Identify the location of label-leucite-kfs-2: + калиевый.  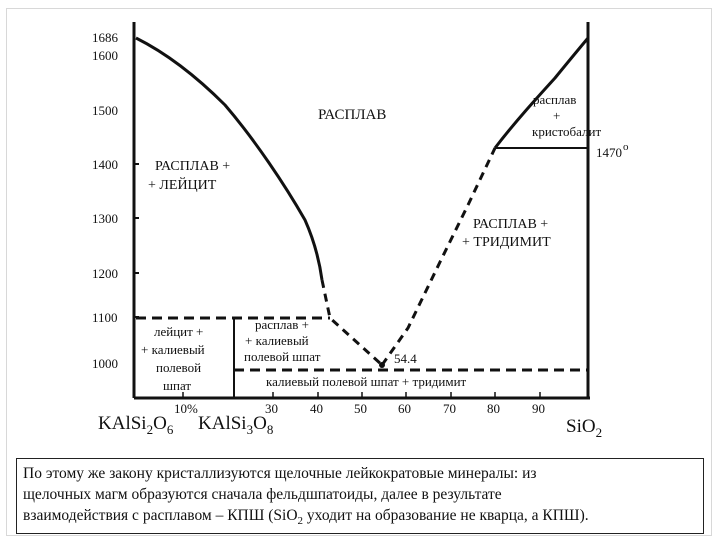
(173, 349).